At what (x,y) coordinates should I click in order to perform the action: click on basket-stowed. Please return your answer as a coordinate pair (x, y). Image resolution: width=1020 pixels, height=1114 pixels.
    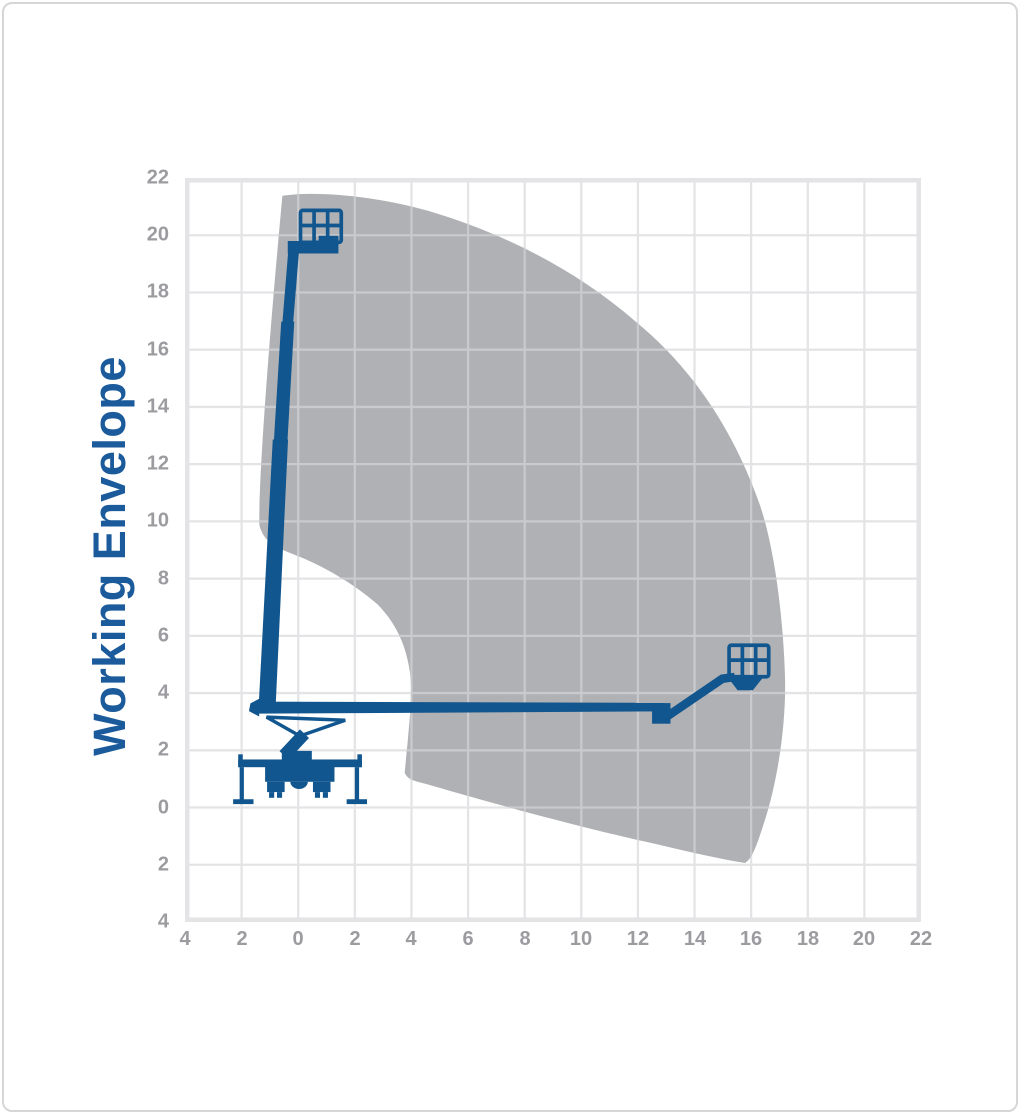
    Looking at the image, I should click on (321, 226).